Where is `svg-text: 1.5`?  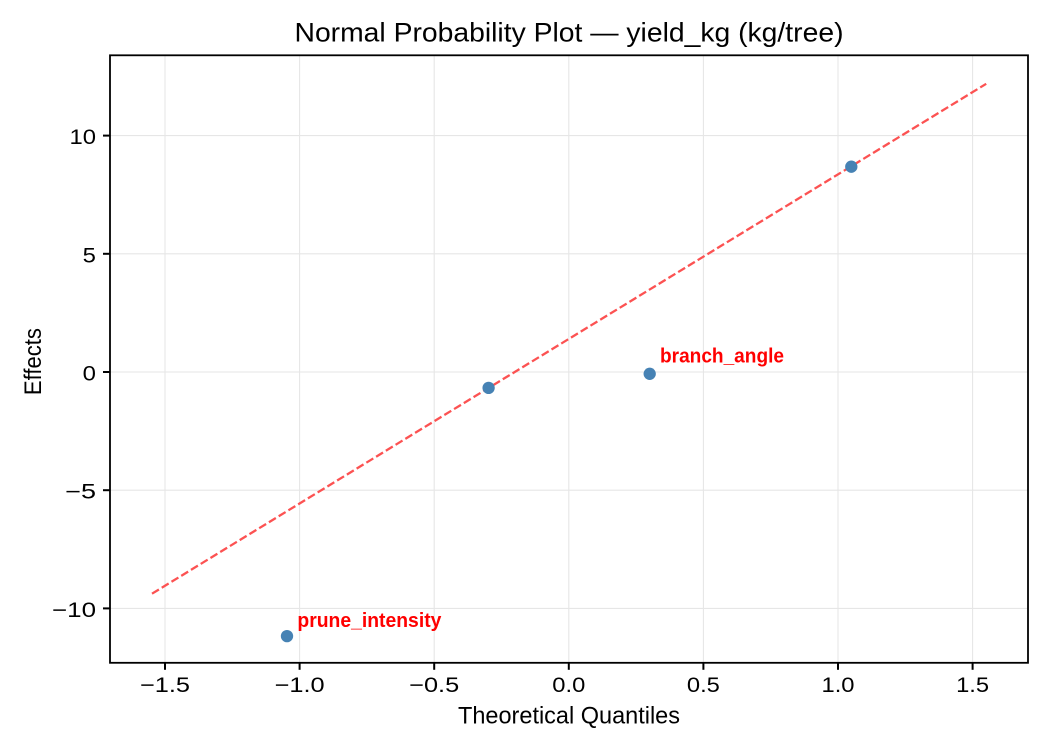
svg-text: 1.5 is located at coordinates (972, 685).